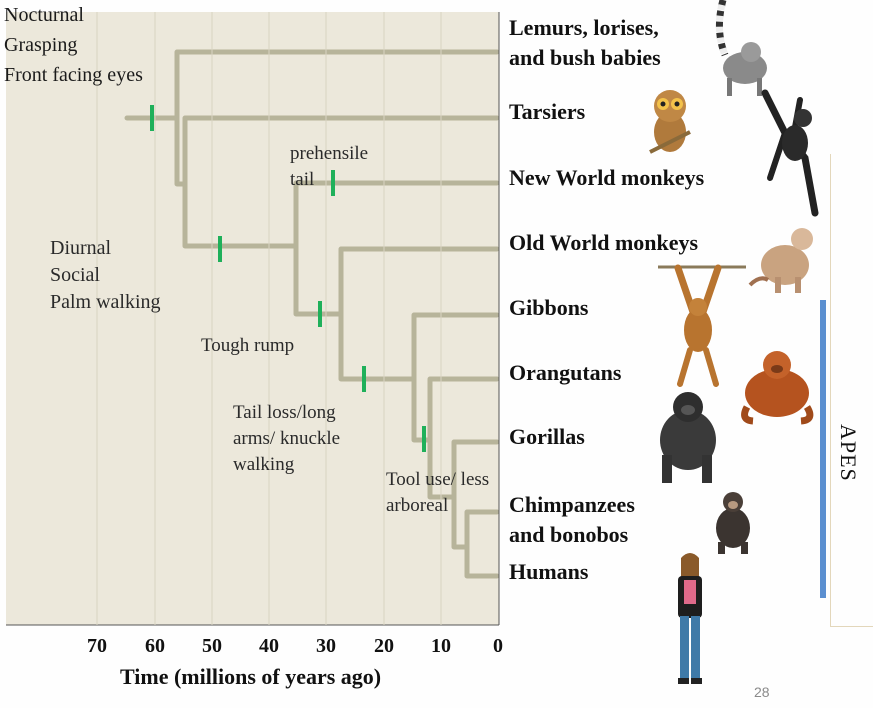  Describe the element at coordinates (302, 179) in the screenshot. I see `note-prehensile-line: tail` at that location.